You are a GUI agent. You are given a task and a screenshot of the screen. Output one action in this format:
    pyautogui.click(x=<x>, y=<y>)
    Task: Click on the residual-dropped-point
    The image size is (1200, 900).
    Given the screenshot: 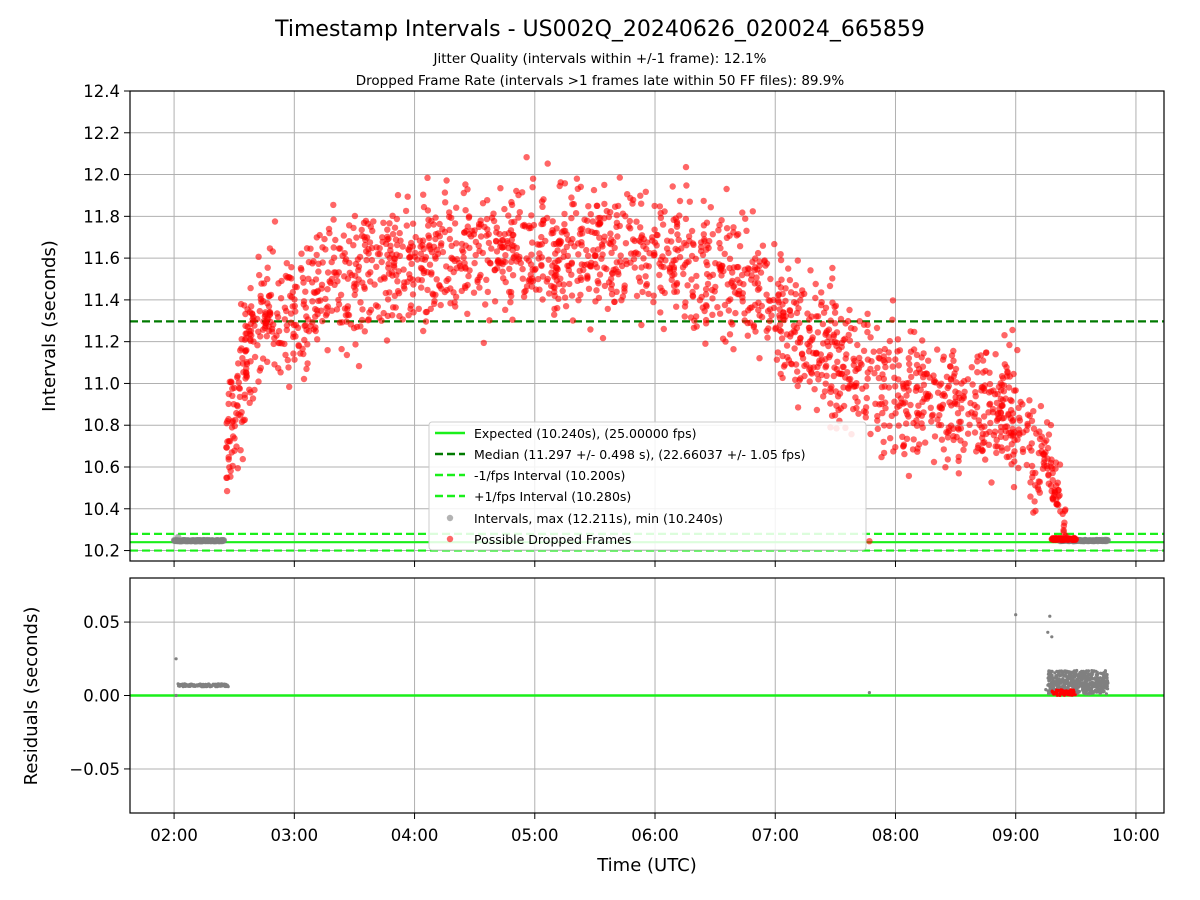 What is the action you would take?
    pyautogui.click(x=1075, y=695)
    